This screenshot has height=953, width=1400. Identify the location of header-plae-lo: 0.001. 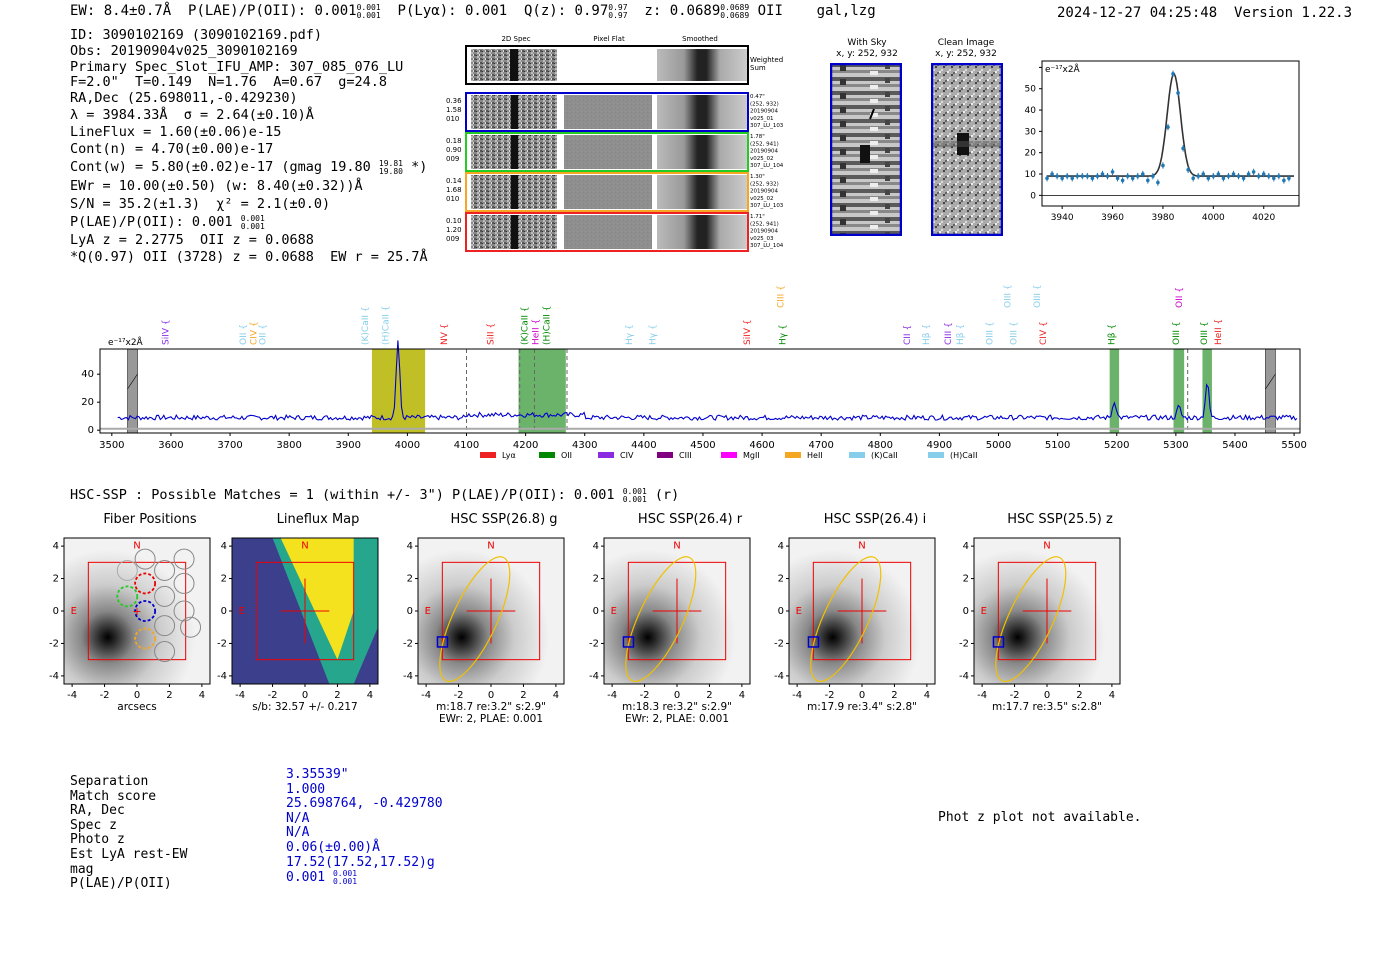
(368, 15).